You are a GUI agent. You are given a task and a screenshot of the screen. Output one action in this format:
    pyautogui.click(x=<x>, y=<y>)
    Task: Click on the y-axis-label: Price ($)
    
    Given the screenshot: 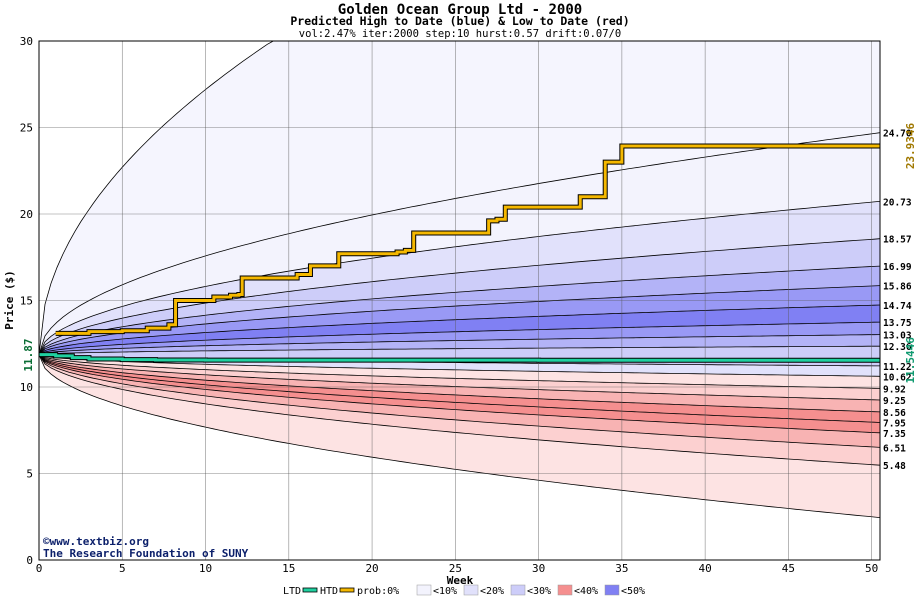 What is the action you would take?
    pyautogui.click(x=9, y=300)
    